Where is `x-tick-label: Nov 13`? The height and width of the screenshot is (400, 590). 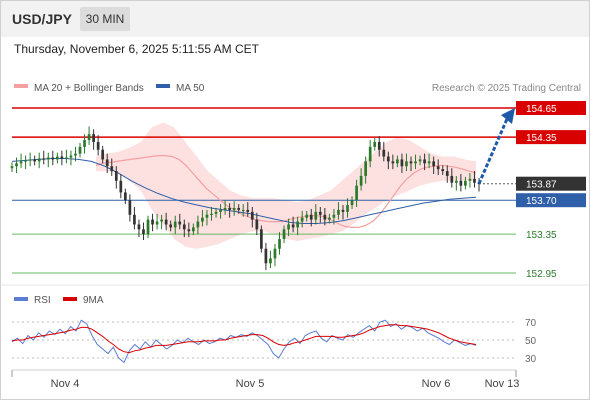
x-tick-label: Nov 13 is located at coordinates (502, 384).